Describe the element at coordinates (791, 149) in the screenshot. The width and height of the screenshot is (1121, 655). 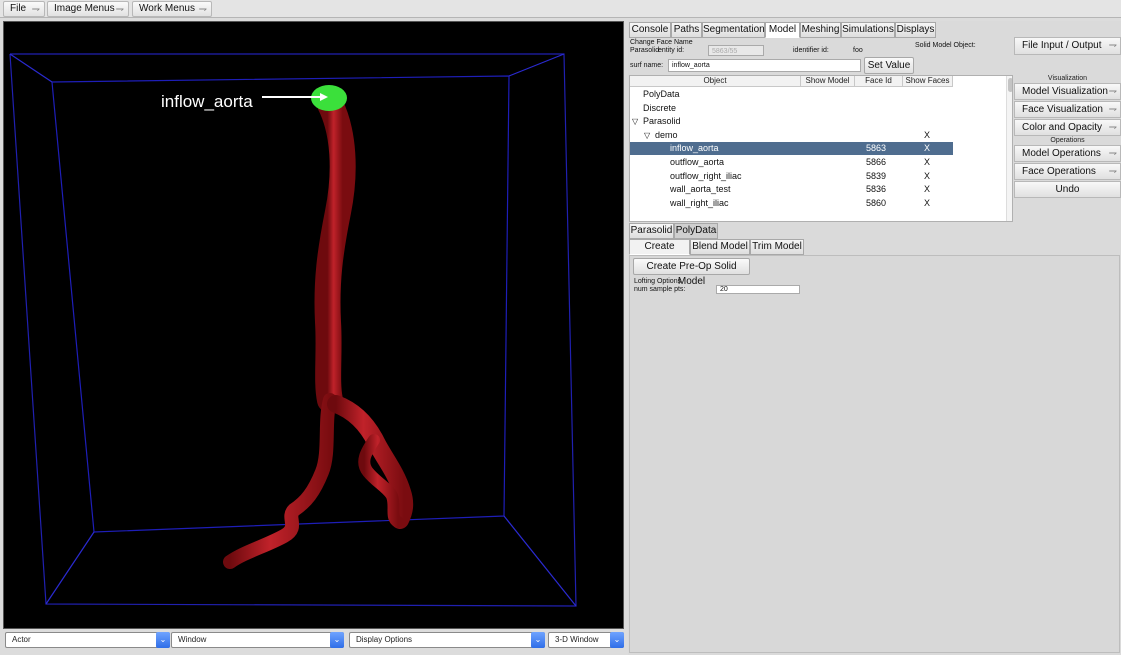
I see `tree-row: inflow_aorta 5863 X` at that location.